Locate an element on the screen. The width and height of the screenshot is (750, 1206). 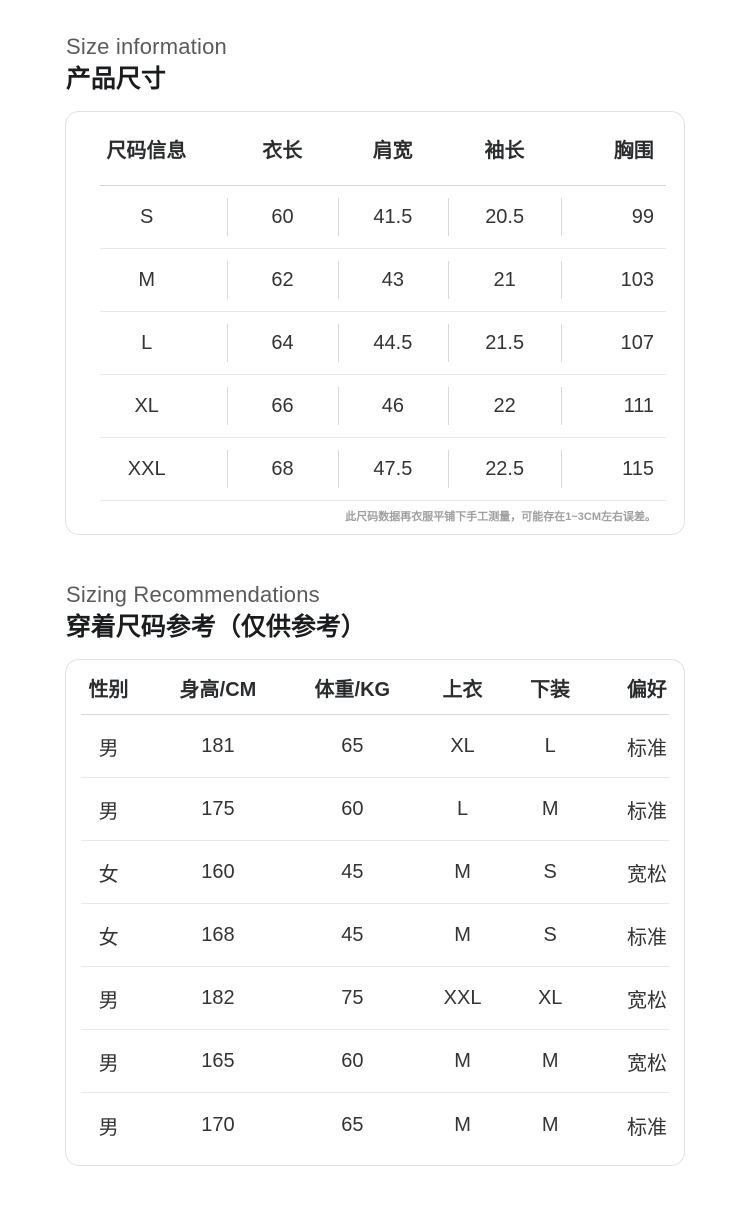
size-label: M is located at coordinates (164, 280).